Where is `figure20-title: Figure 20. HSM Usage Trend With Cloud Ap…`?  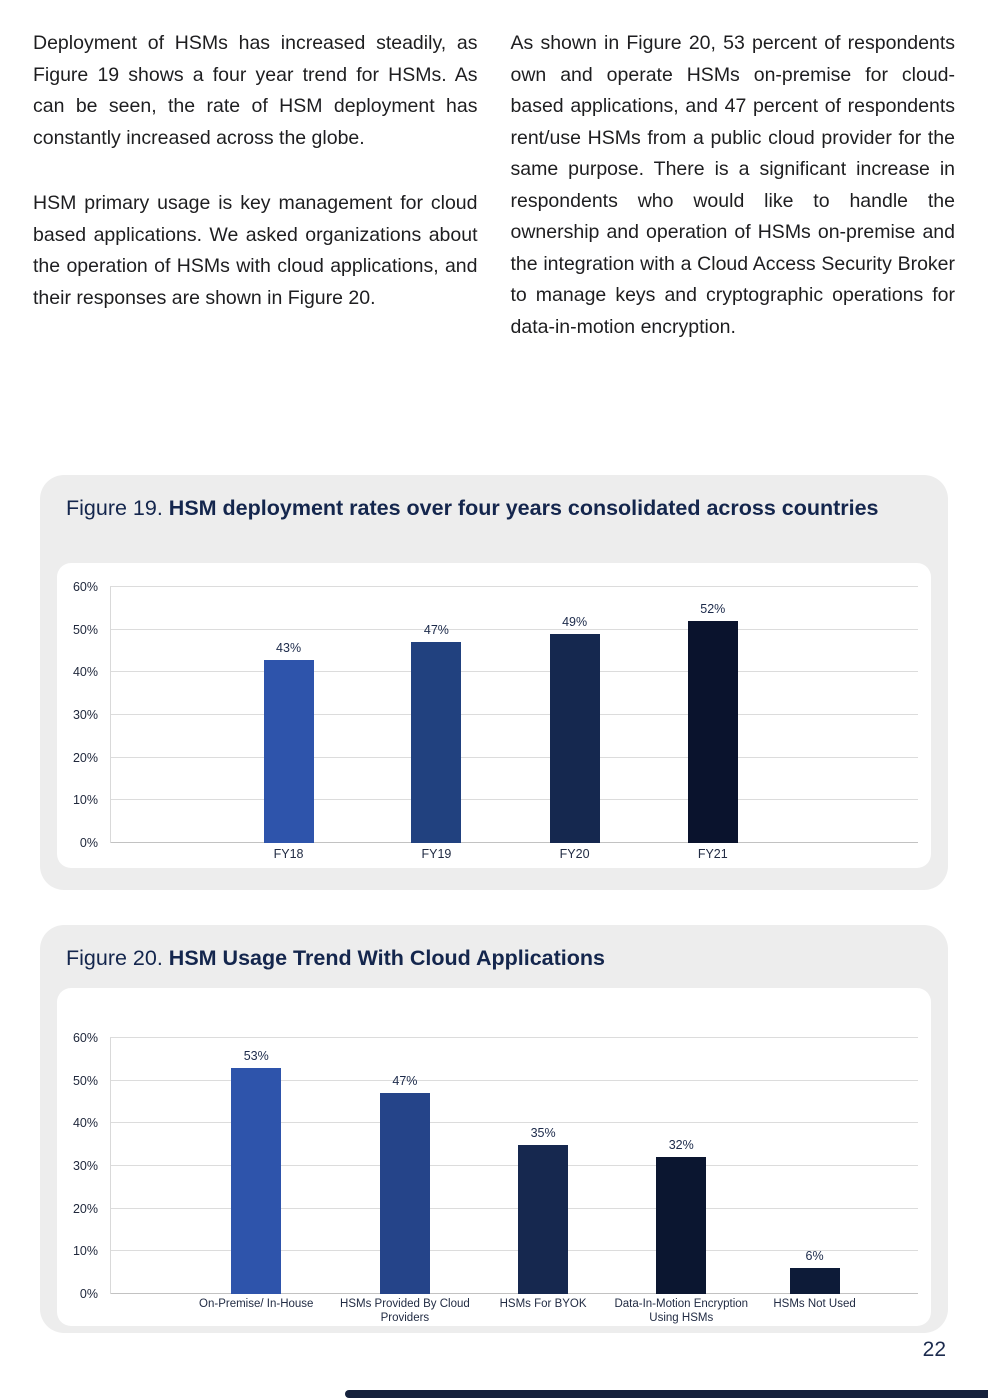 figure20-title: Figure 20. HSM Usage Trend With Cloud Ap… is located at coordinates (494, 950).